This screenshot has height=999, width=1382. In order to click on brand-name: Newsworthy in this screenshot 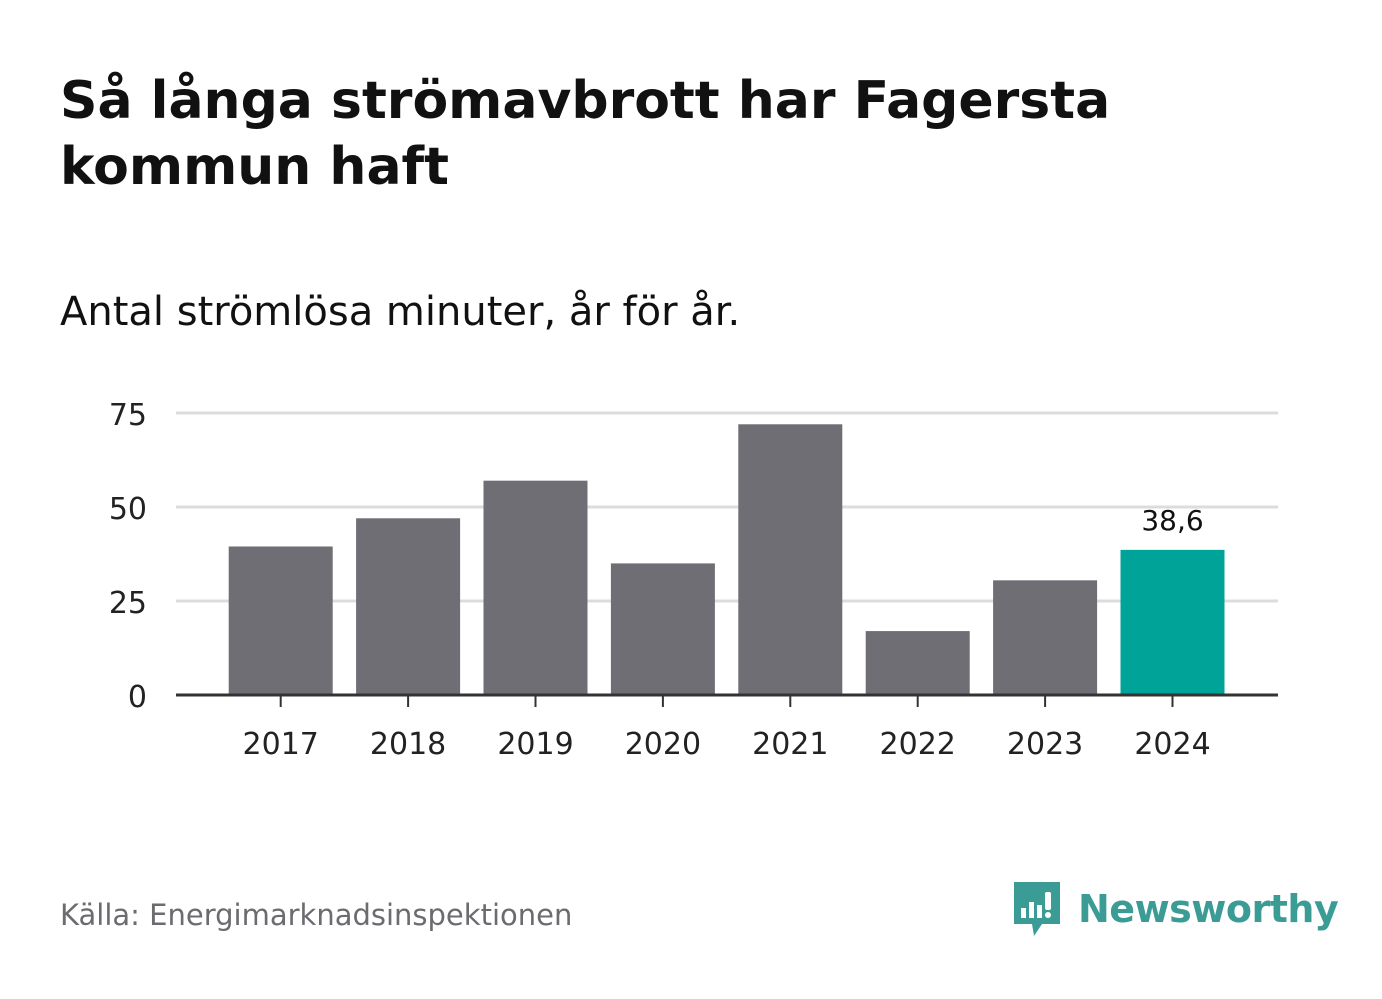, I will do `click(1208, 909)`.